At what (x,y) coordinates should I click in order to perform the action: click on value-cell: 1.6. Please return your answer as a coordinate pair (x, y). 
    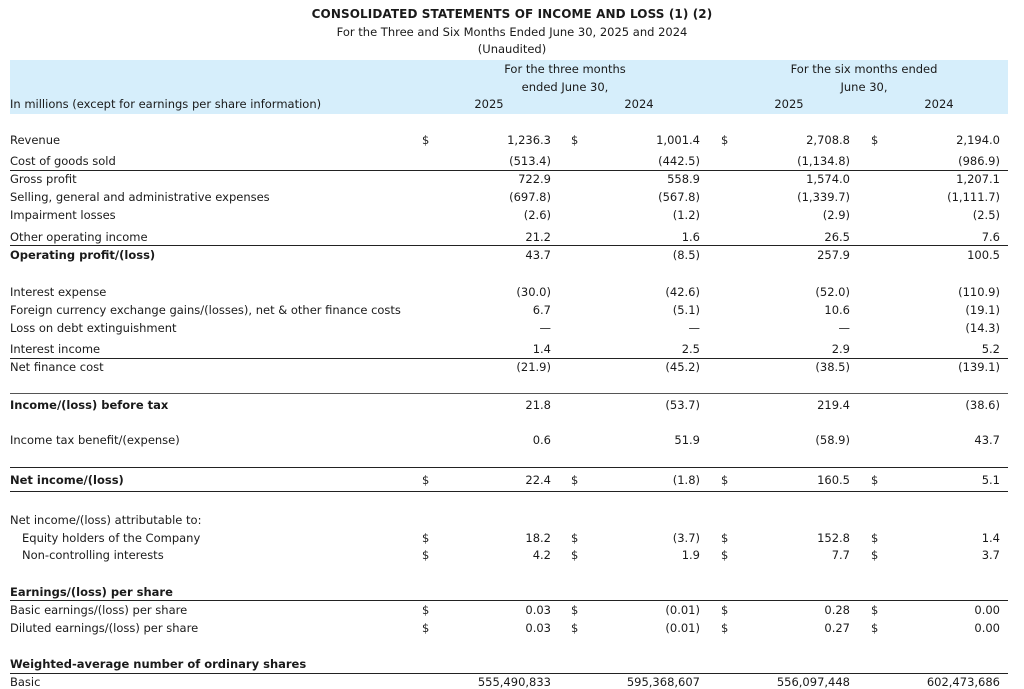
    Looking at the image, I should click on (690, 237).